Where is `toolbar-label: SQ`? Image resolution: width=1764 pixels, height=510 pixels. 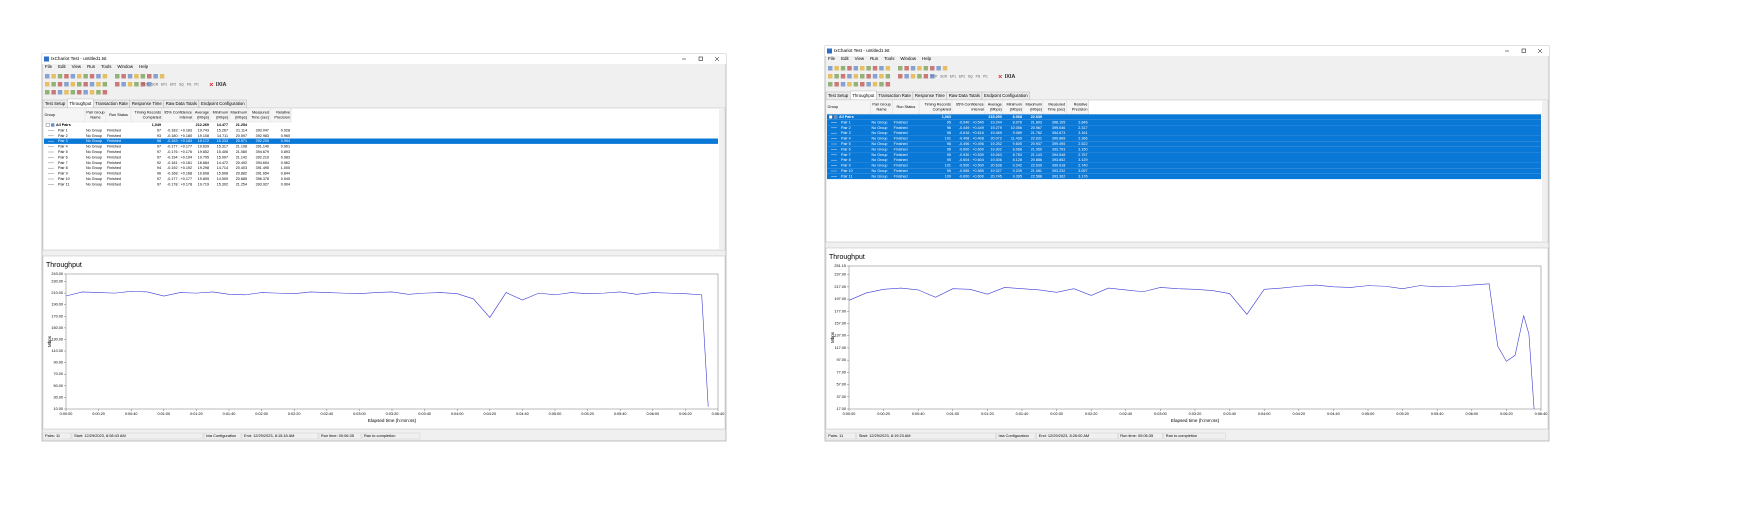 toolbar-label: SQ is located at coordinates (970, 76).